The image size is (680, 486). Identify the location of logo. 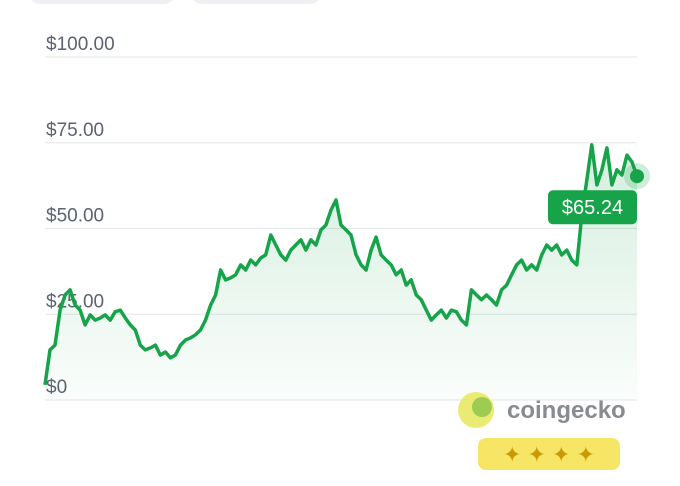
(482, 407).